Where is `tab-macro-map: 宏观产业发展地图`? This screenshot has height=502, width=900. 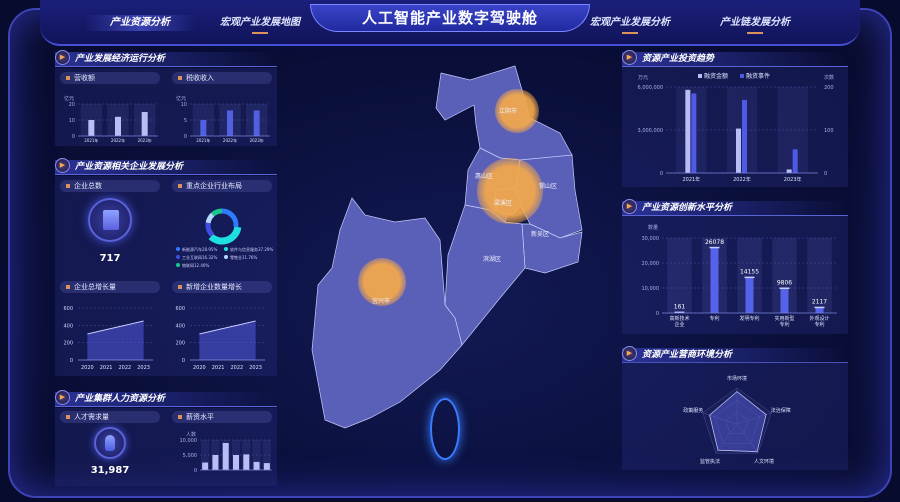
tab-macro-map: 宏观产业发展地图 is located at coordinates (260, 24).